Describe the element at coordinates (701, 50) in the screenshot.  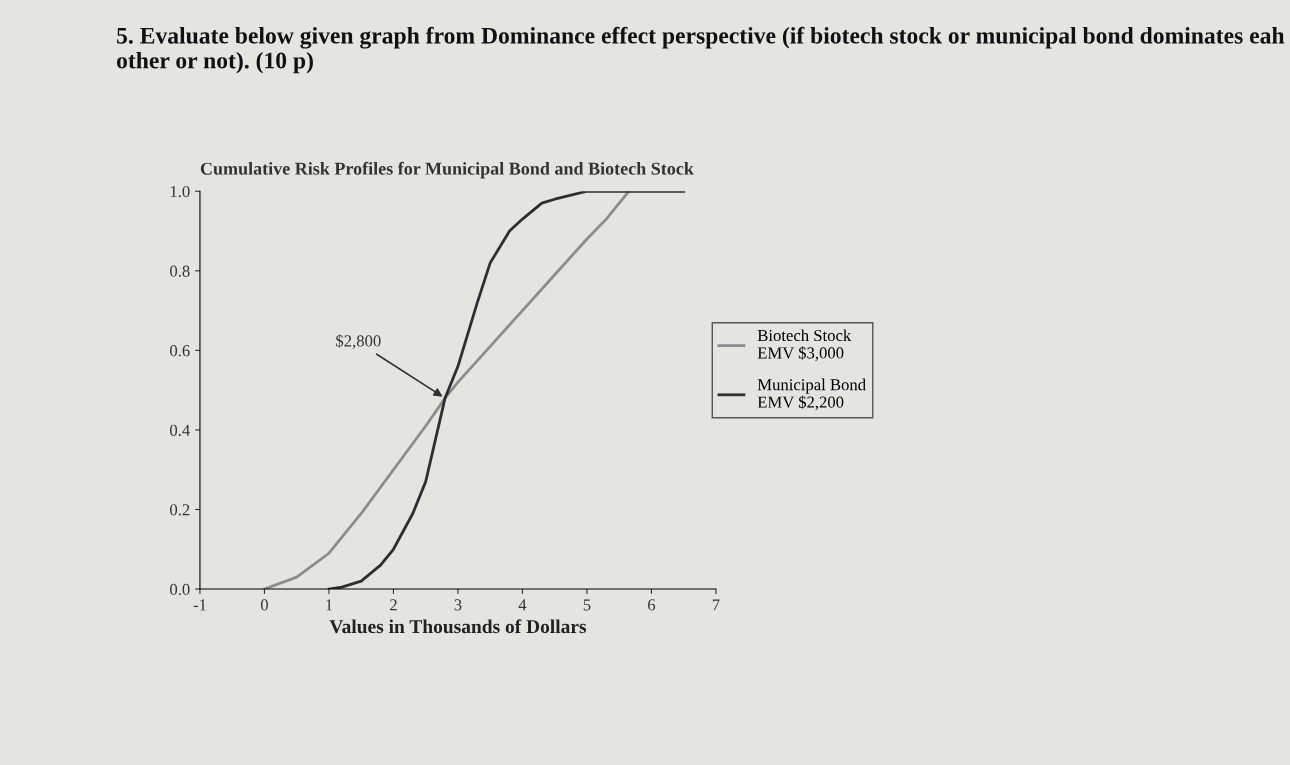
I see `text: 5. Evaluate below given graph from Dominance effect perspective (if biotech stock or municipal bond dominates eah other or not). (10 p)` at that location.